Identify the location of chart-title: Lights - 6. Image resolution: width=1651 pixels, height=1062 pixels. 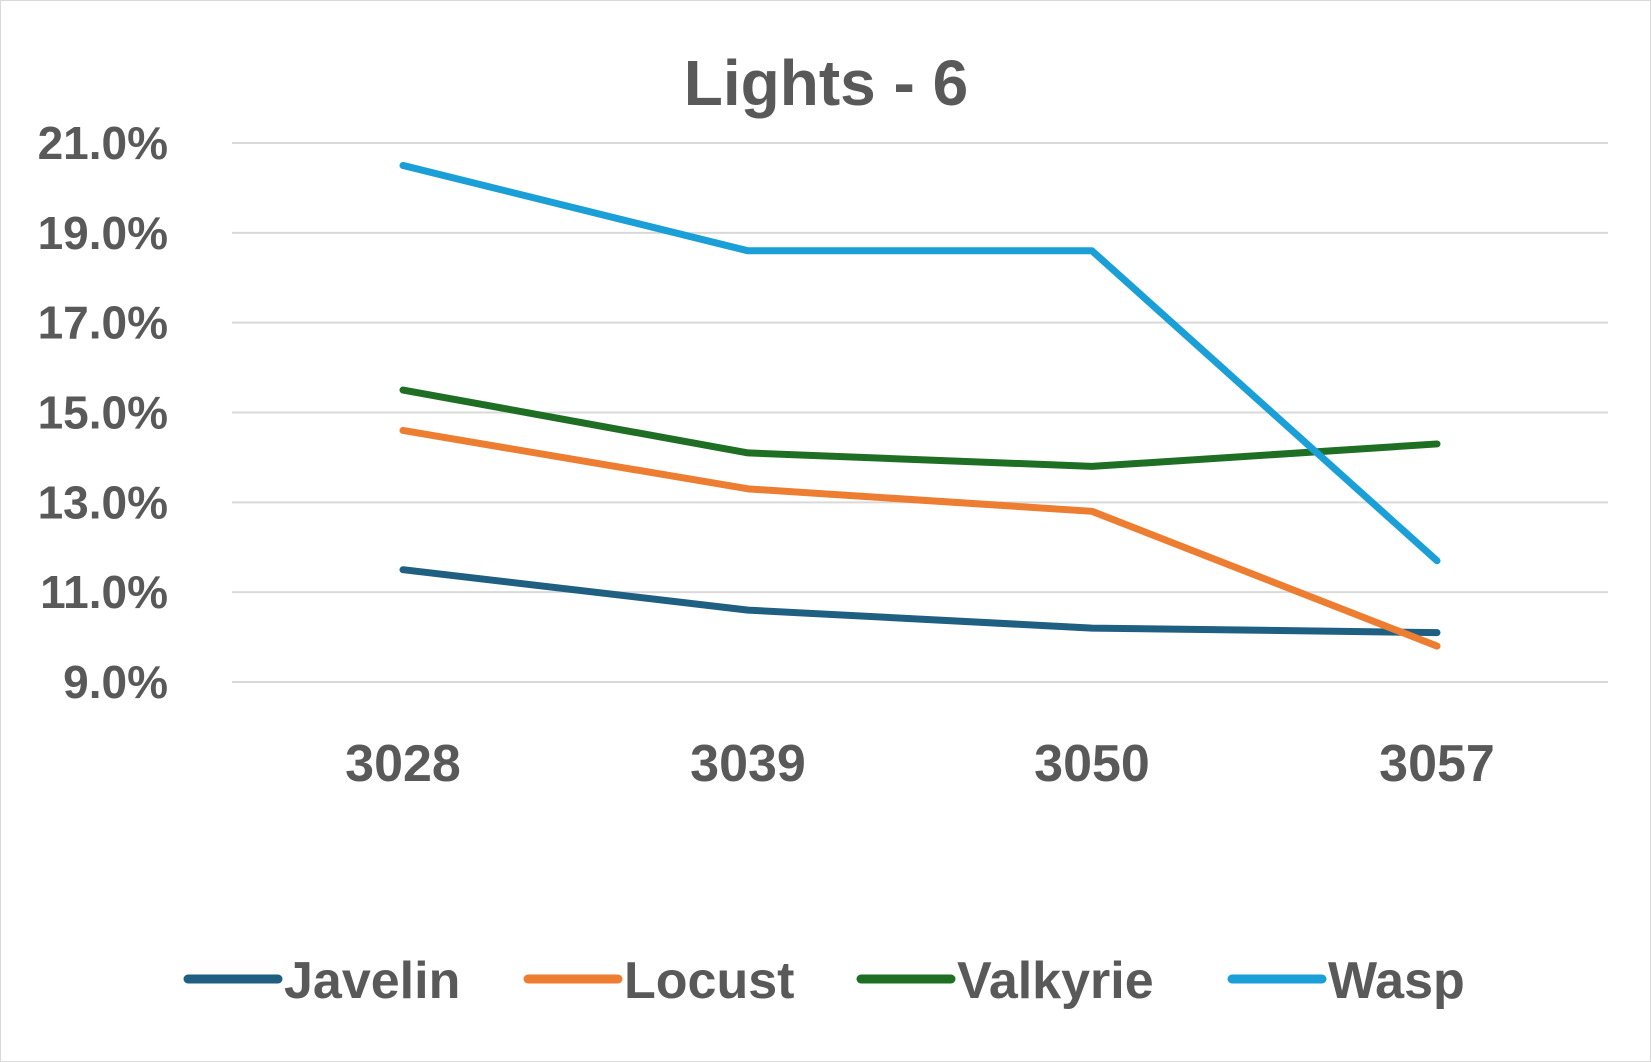
(826, 83).